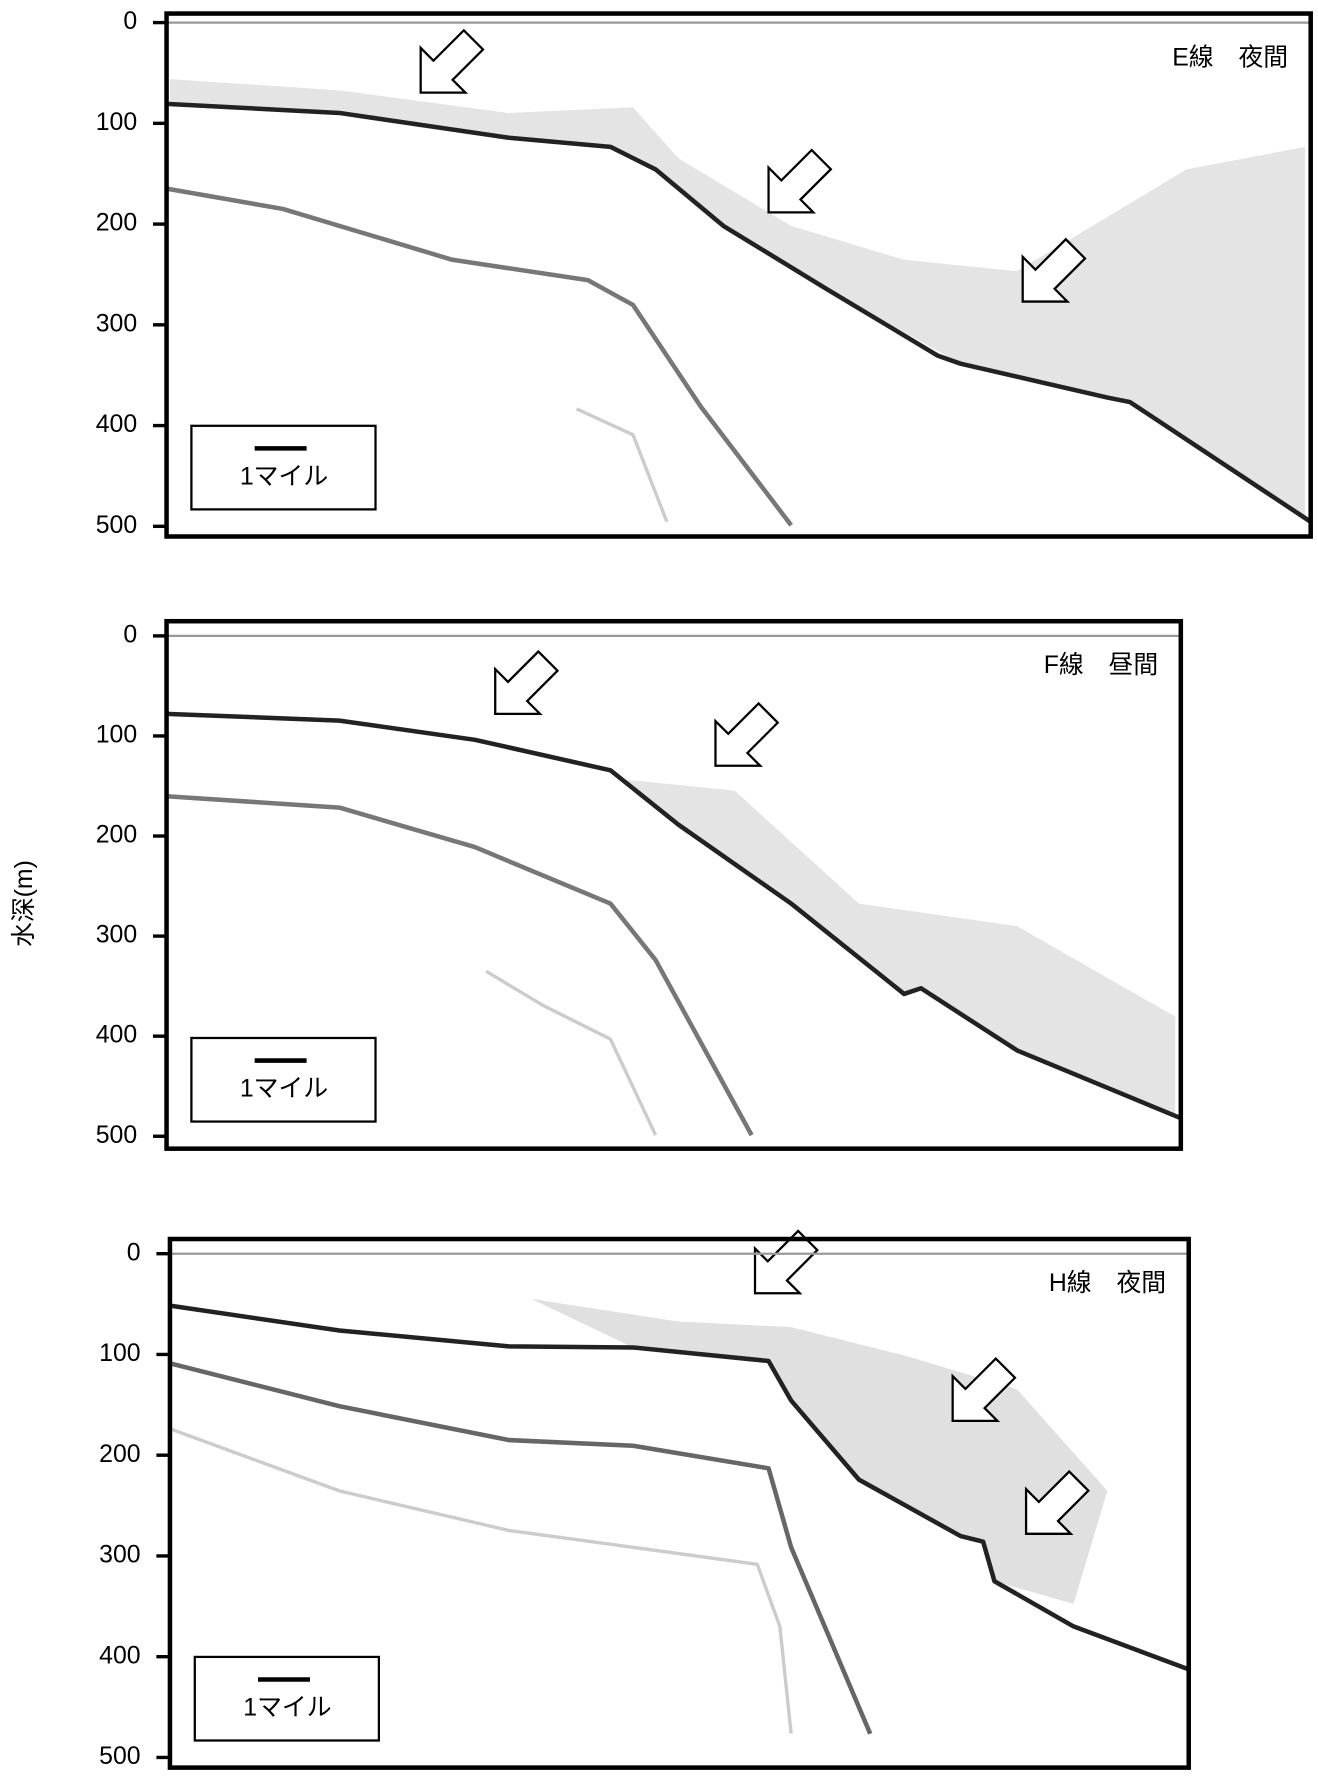 The height and width of the screenshot is (1776, 1318). Describe the element at coordinates (24, 903) in the screenshot. I see `y-axis-label: 水深(m)` at that location.